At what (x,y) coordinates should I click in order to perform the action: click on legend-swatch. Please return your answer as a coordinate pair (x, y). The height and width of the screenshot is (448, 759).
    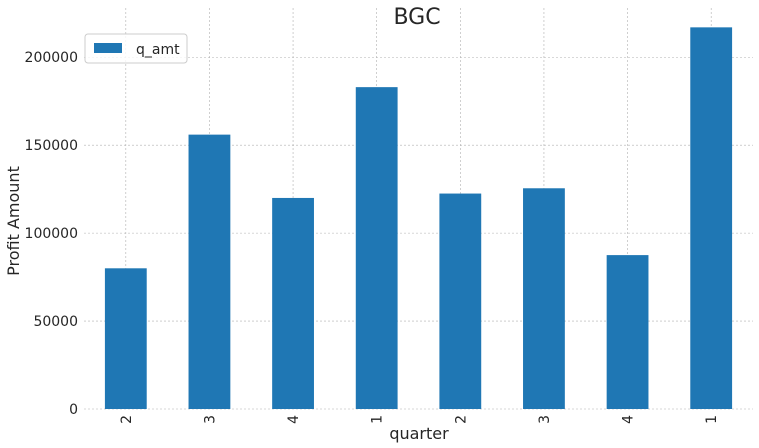
    Looking at the image, I should click on (108, 48).